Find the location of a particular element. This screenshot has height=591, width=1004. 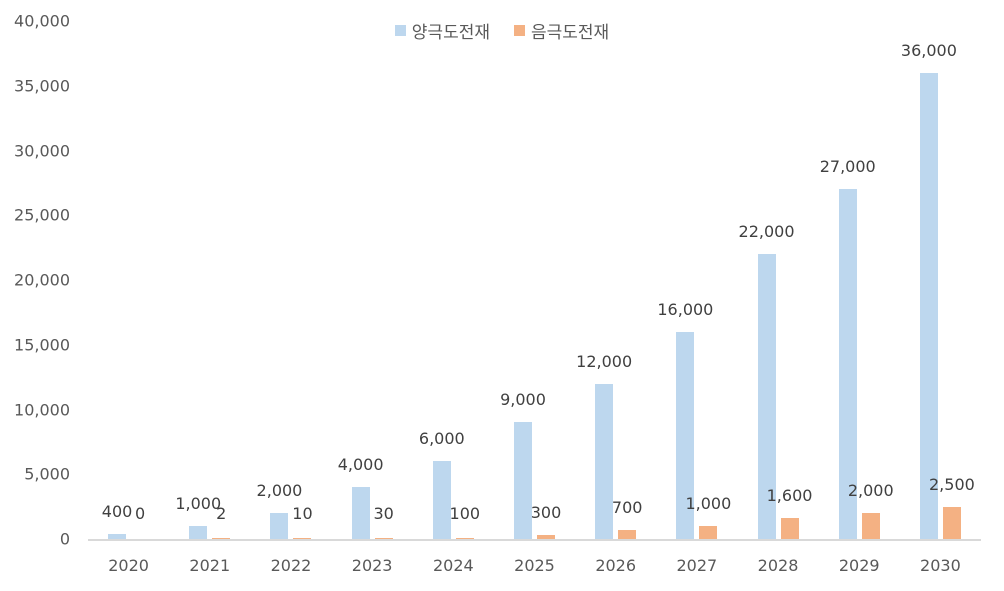

x-tick-label: 2026 is located at coordinates (616, 565).